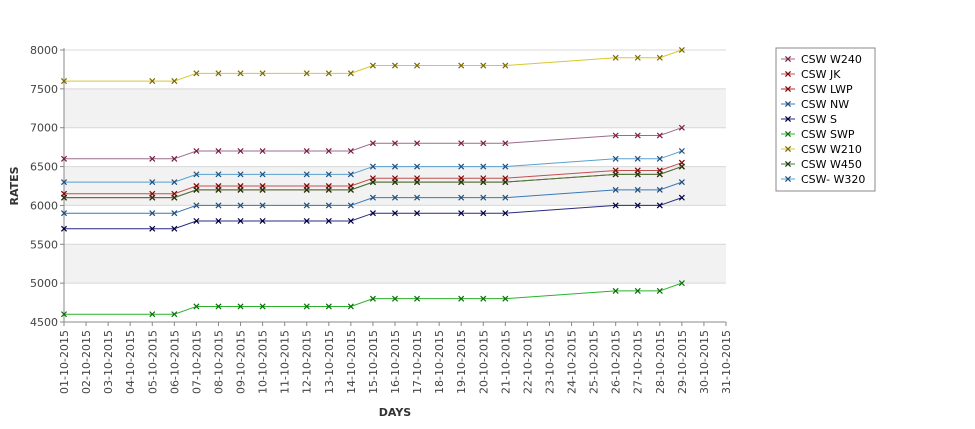  What do you see at coordinates (108, 362) in the screenshot?
I see `x-tick-label: 03-10-2015` at bounding box center [108, 362].